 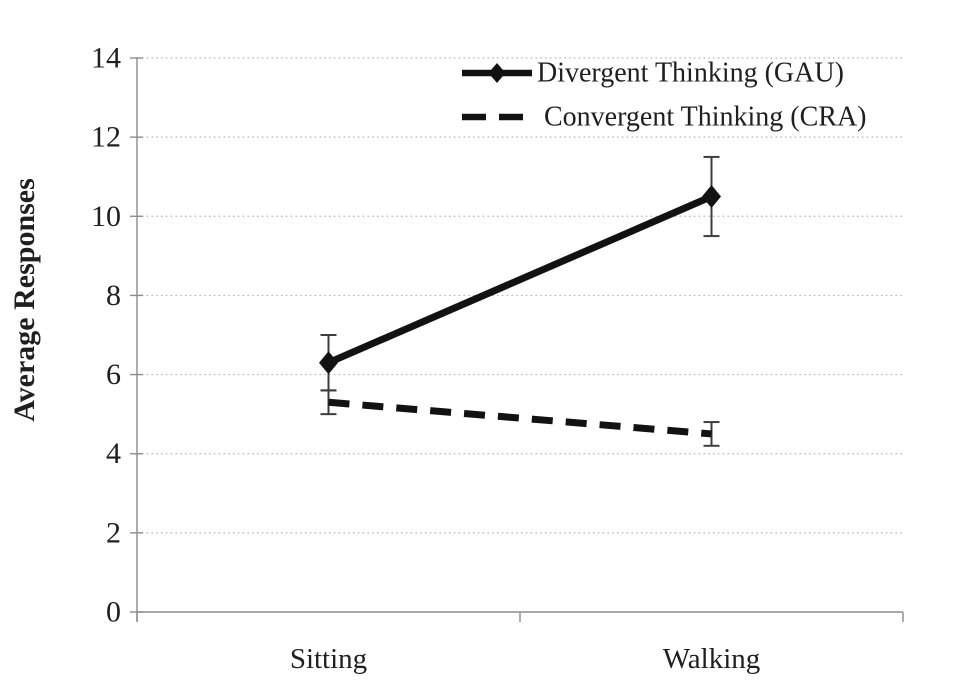 What do you see at coordinates (113, 453) in the screenshot?
I see `y-tick-label: 4` at bounding box center [113, 453].